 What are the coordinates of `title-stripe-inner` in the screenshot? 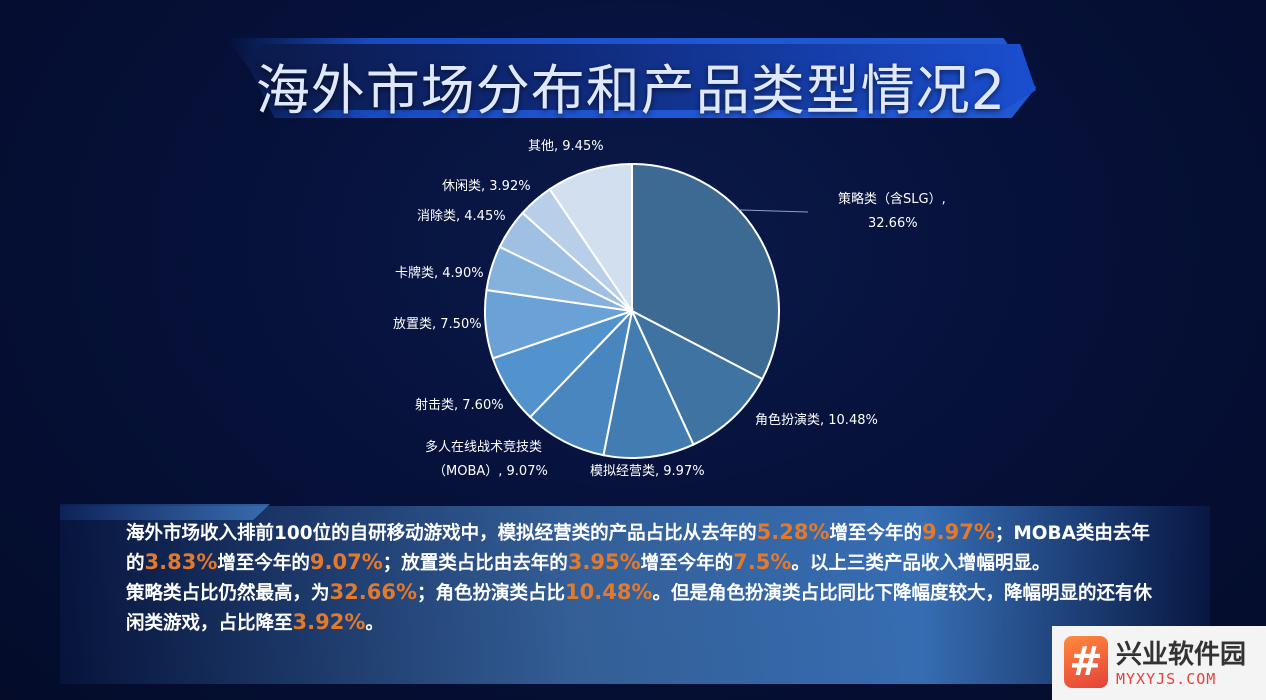 It's located at (641, 77).